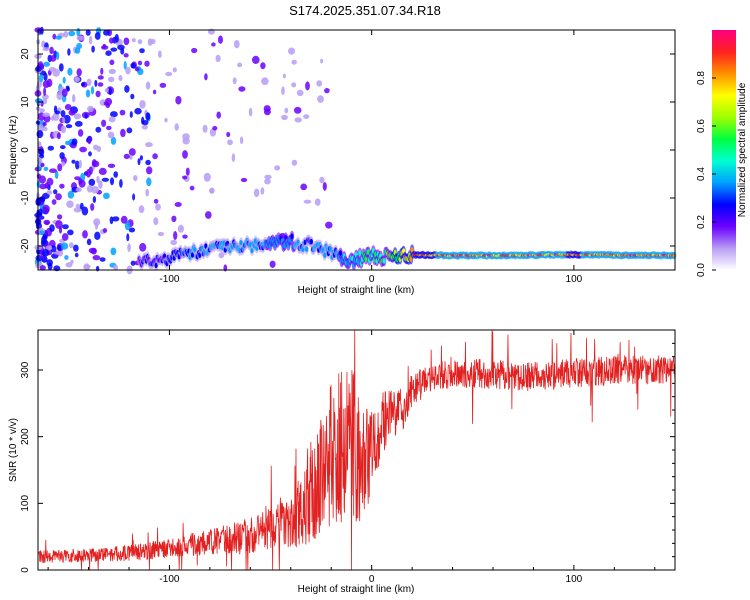  What do you see at coordinates (365, 10) in the screenshot?
I see `chart-title: S174.2025.351.07.34.R18` at bounding box center [365, 10].